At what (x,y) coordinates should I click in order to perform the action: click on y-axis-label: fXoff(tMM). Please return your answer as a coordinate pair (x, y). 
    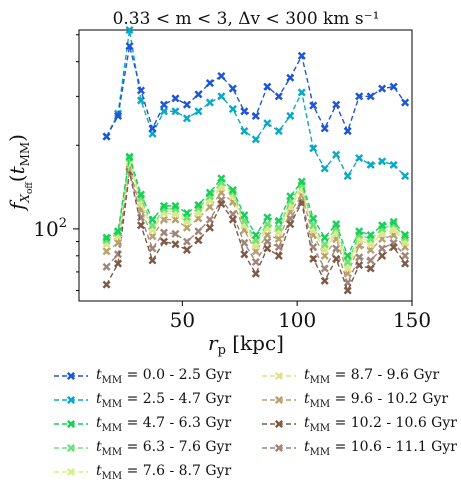
    Looking at the image, I should click on (20, 173).